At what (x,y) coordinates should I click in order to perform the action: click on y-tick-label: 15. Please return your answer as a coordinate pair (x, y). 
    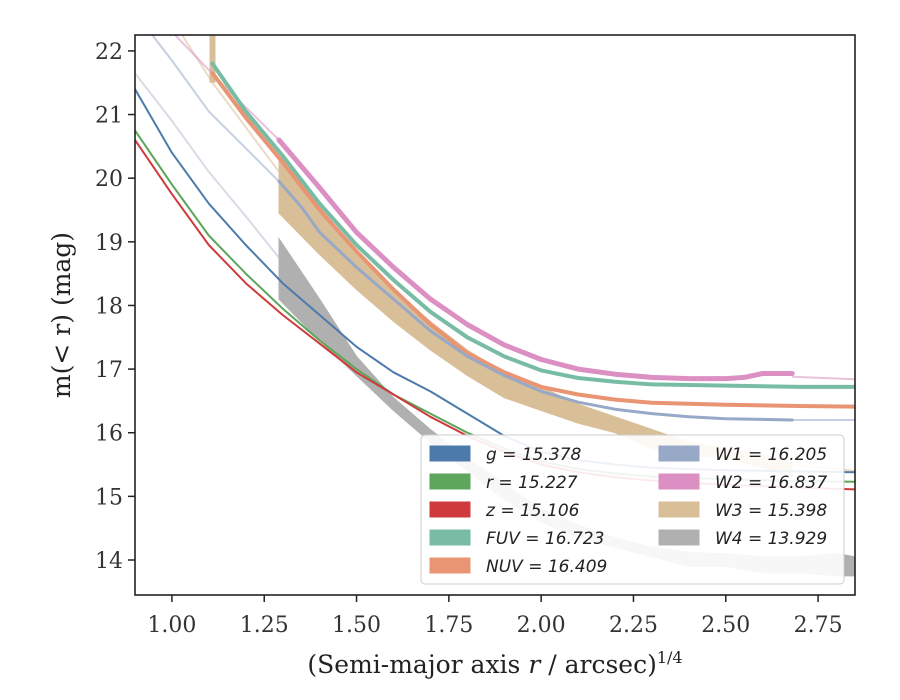
    Looking at the image, I should click on (109, 497).